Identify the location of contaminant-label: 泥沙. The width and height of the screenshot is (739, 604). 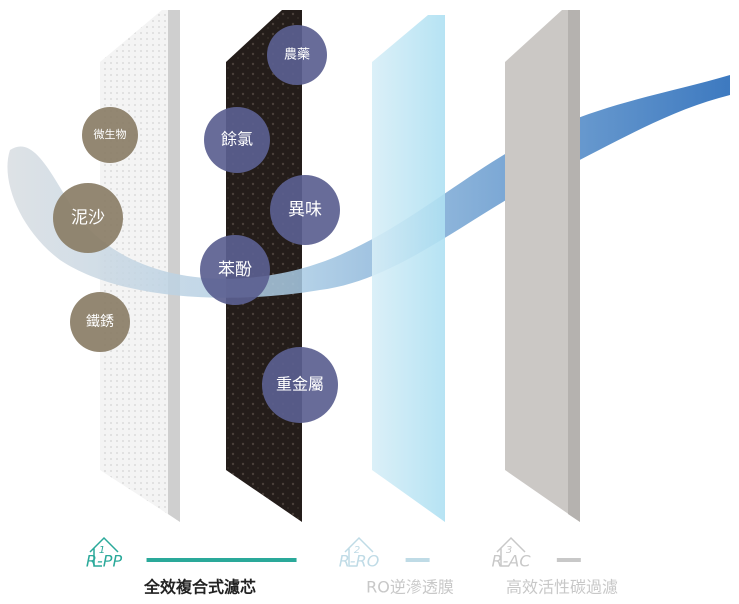
(88, 218).